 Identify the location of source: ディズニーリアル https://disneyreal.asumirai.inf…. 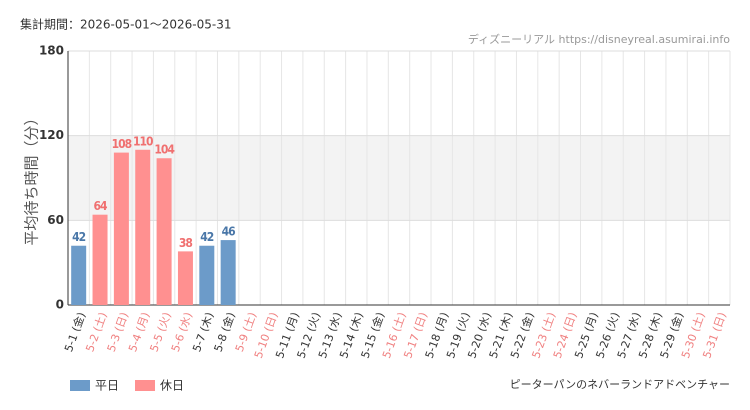
(599, 39).